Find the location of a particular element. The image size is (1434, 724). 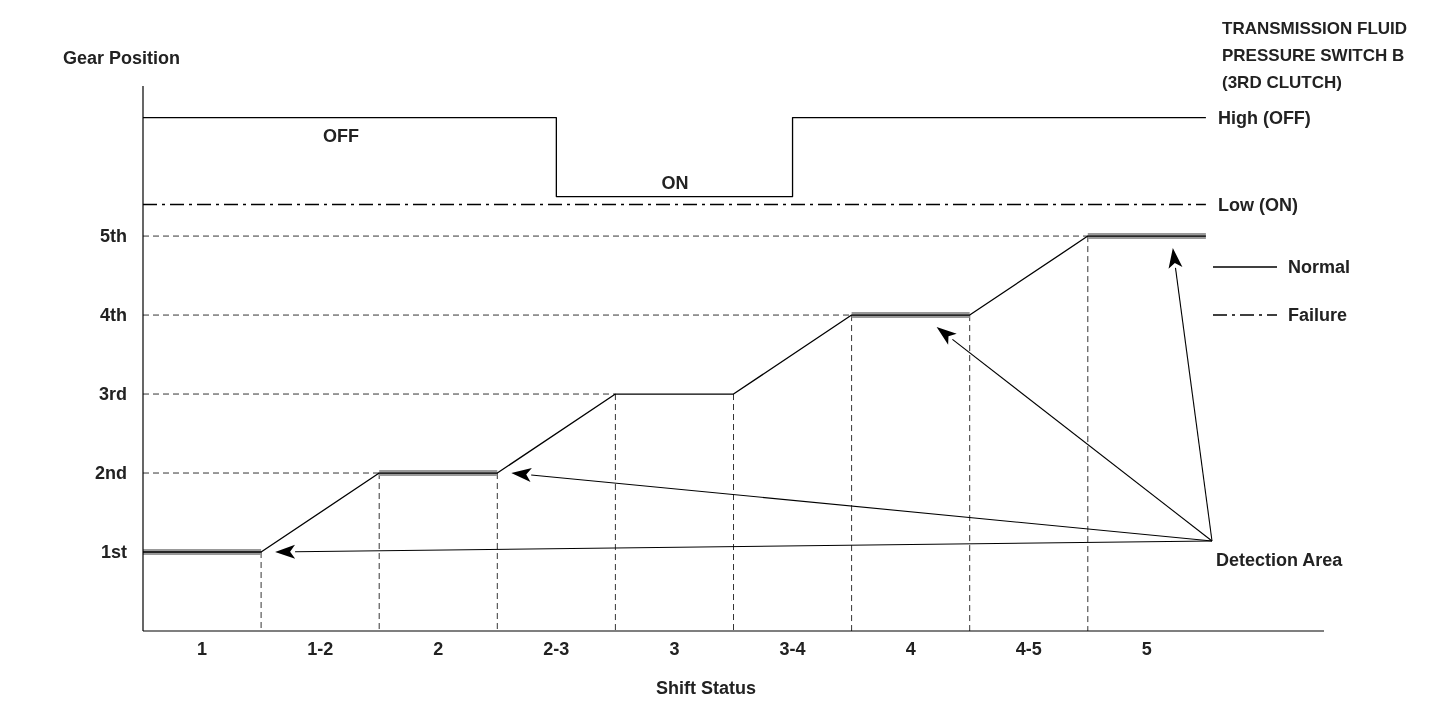

legend-label: Normal is located at coordinates (1319, 267).